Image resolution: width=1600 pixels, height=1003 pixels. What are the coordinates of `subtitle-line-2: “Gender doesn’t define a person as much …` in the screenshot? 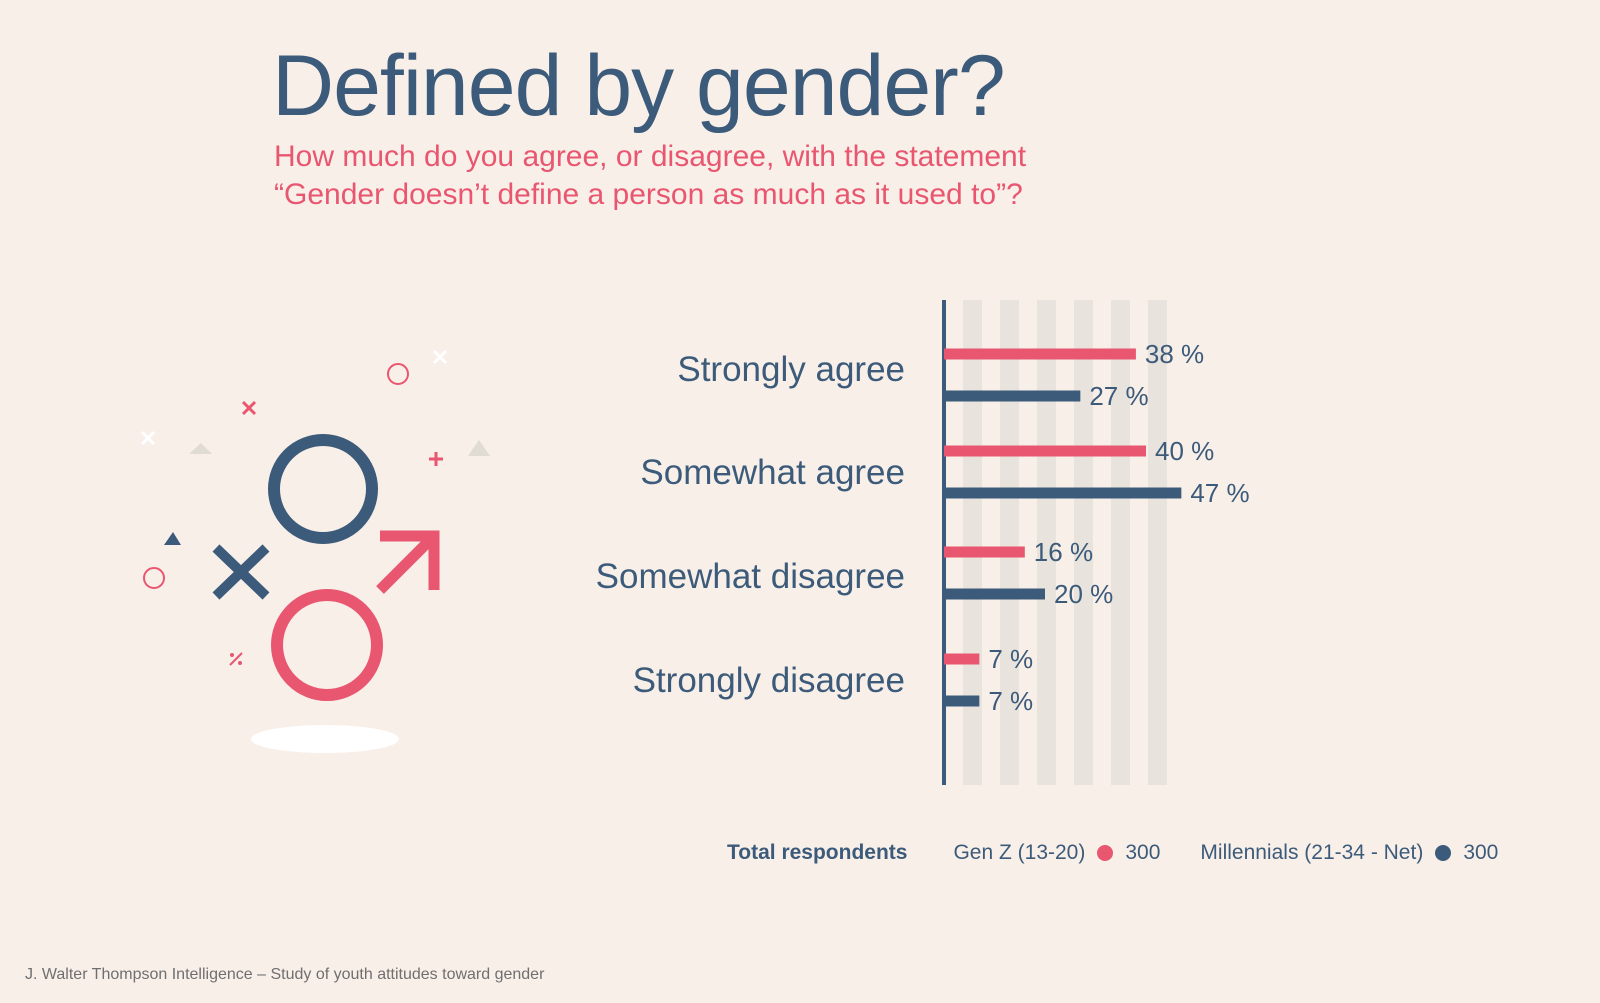 It's located at (648, 194).